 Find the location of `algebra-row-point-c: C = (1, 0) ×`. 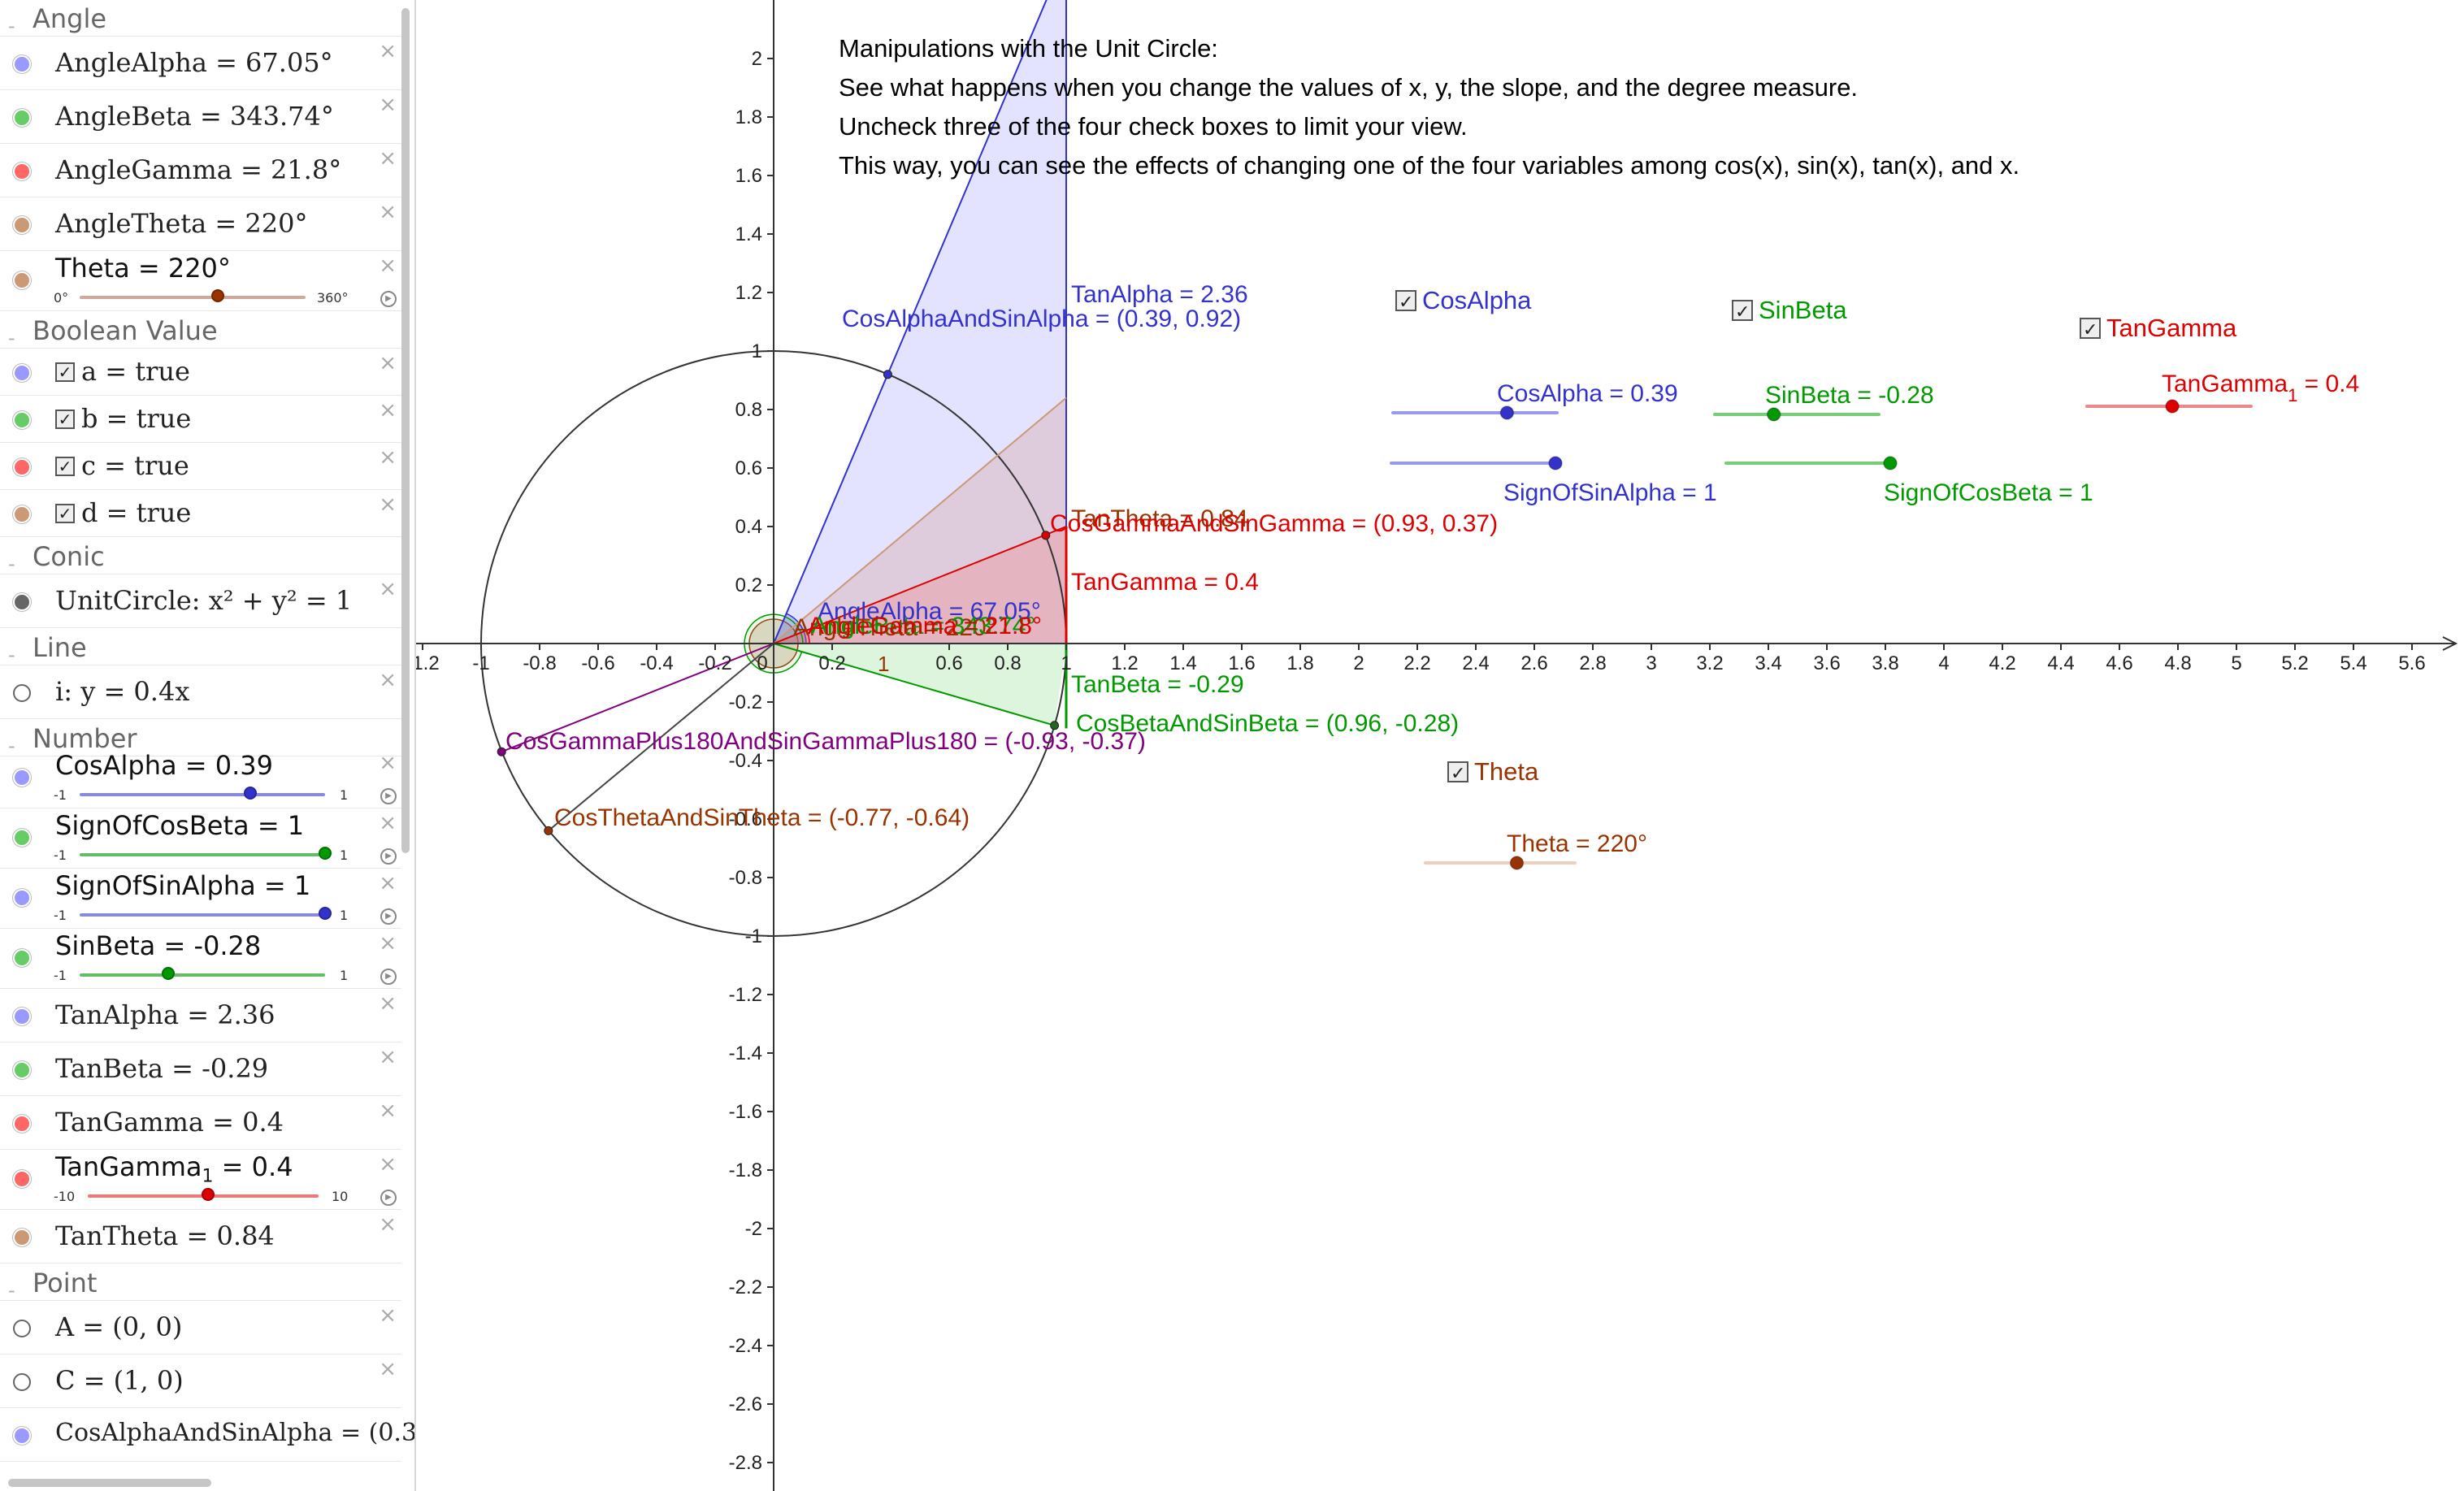

algebra-row-point-c: C = (1, 0) × is located at coordinates (201, 1381).